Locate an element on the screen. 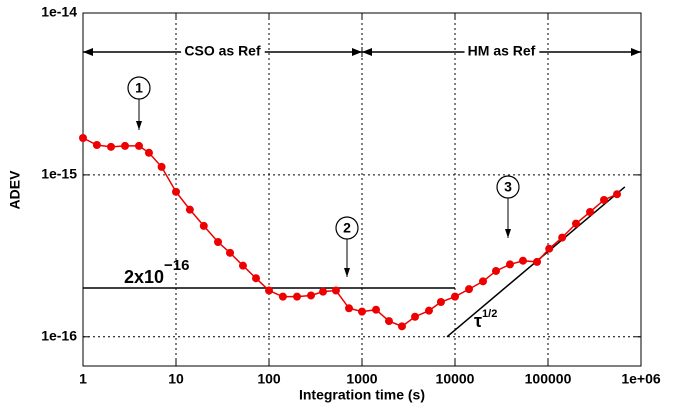 The height and width of the screenshot is (409, 674). marker-label: 2 is located at coordinates (347, 228).